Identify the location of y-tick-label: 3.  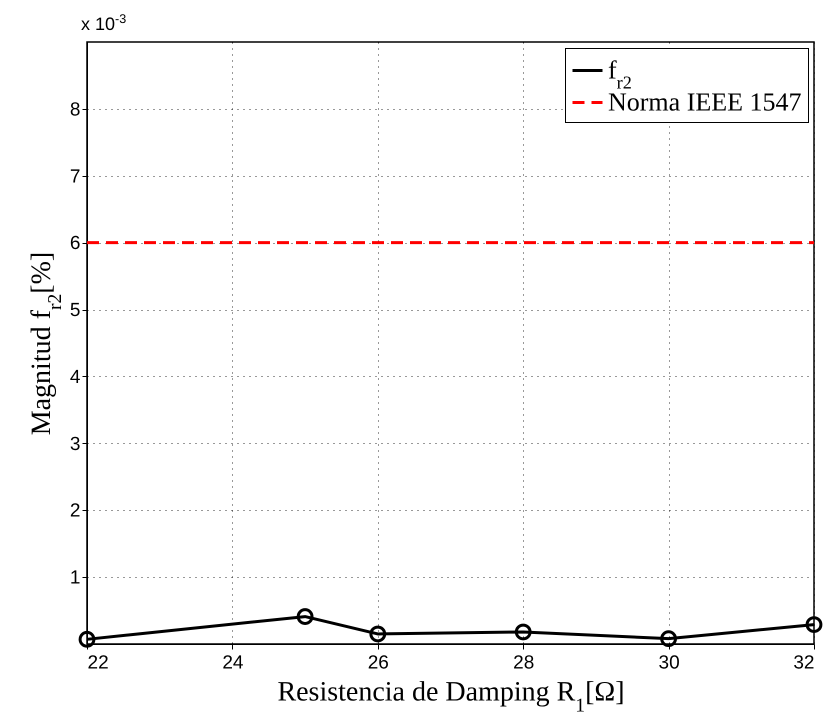
(75, 444).